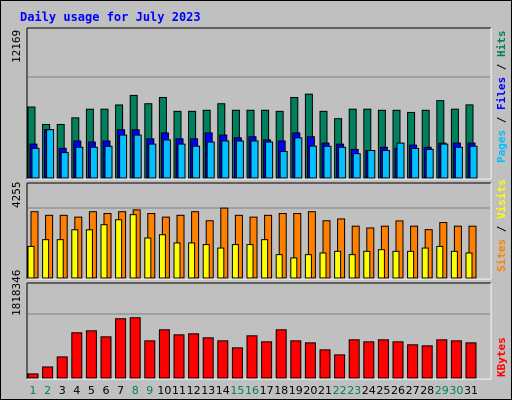 The width and height of the screenshot is (512, 400). I want to click on day-label-29: 29, so click(442, 390).